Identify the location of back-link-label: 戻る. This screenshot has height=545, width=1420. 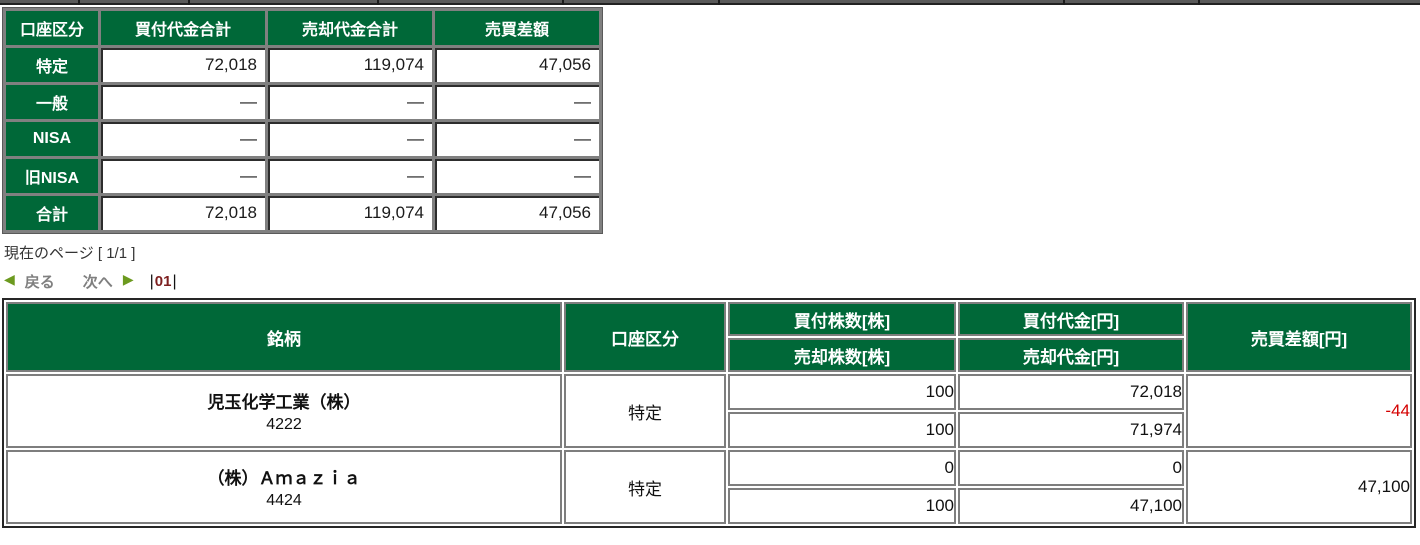
(39, 282).